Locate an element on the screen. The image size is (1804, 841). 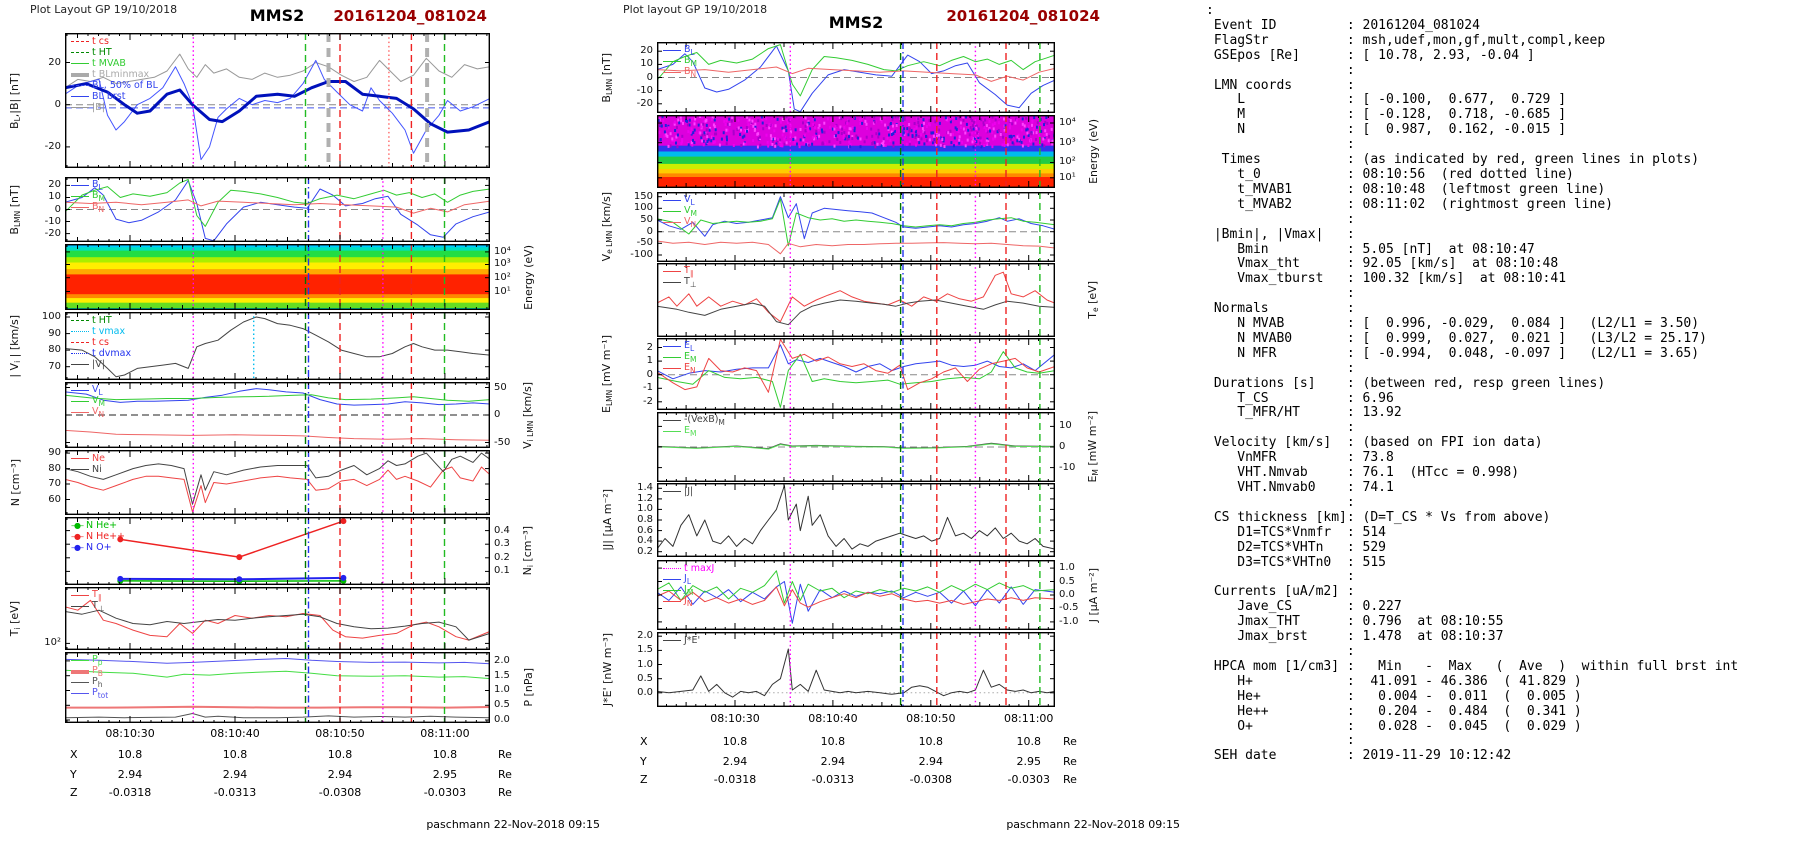
ytick-jdote: 0.5 is located at coordinates (645, 678).